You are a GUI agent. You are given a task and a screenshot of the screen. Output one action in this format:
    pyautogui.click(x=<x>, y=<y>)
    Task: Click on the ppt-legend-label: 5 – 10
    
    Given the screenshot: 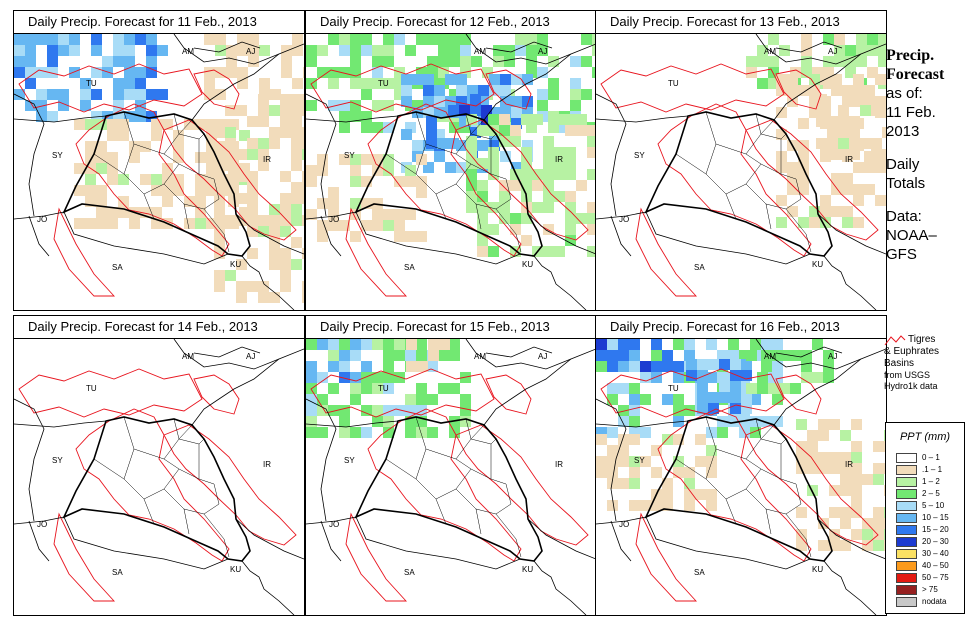 What is the action you would take?
    pyautogui.click(x=933, y=505)
    